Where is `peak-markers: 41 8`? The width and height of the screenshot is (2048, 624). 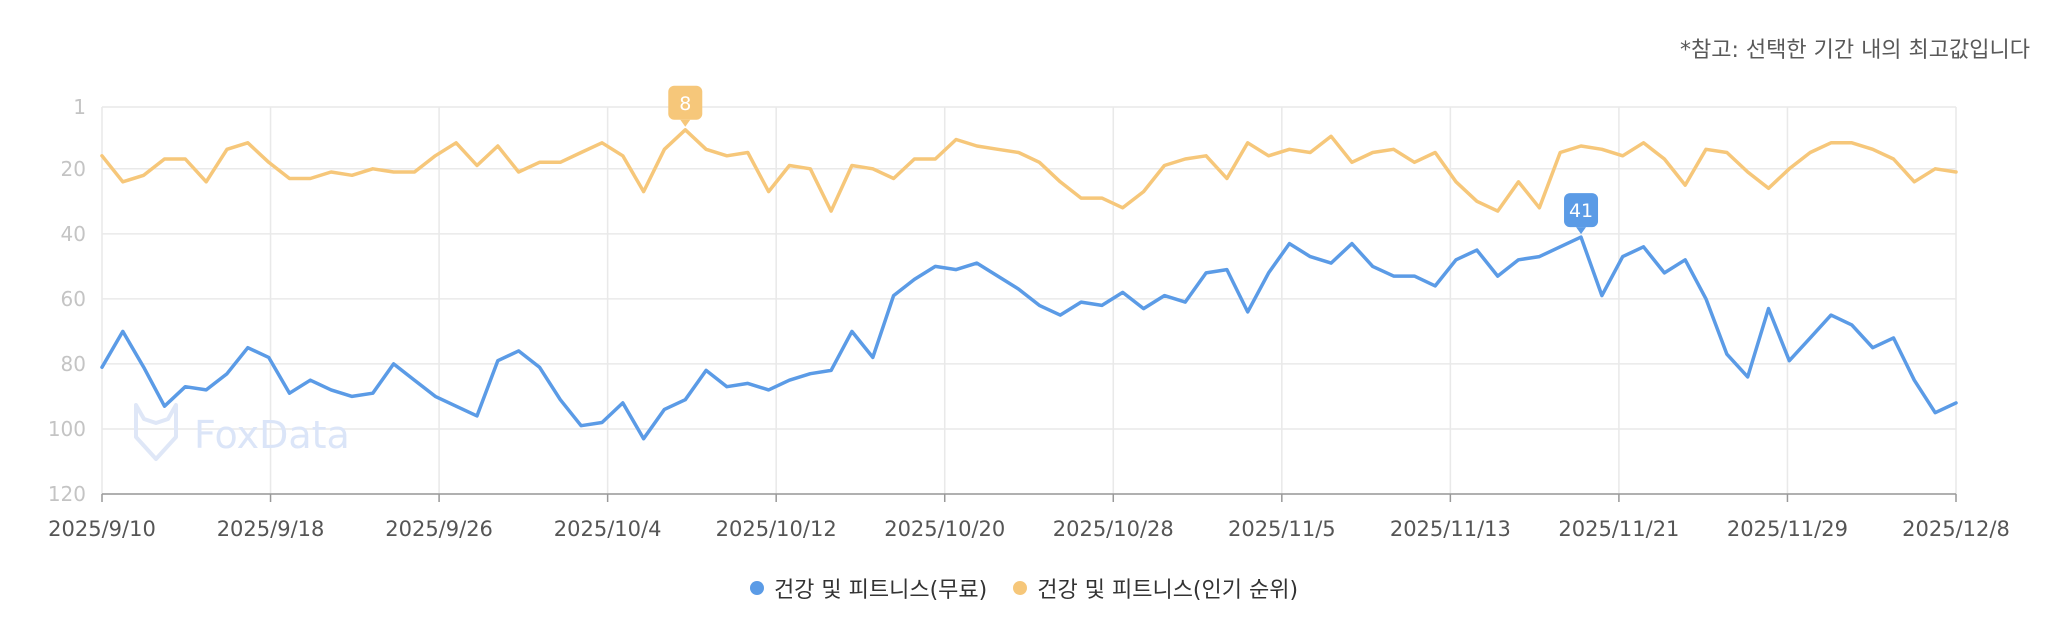 peak-markers: 41 8 is located at coordinates (1133, 160).